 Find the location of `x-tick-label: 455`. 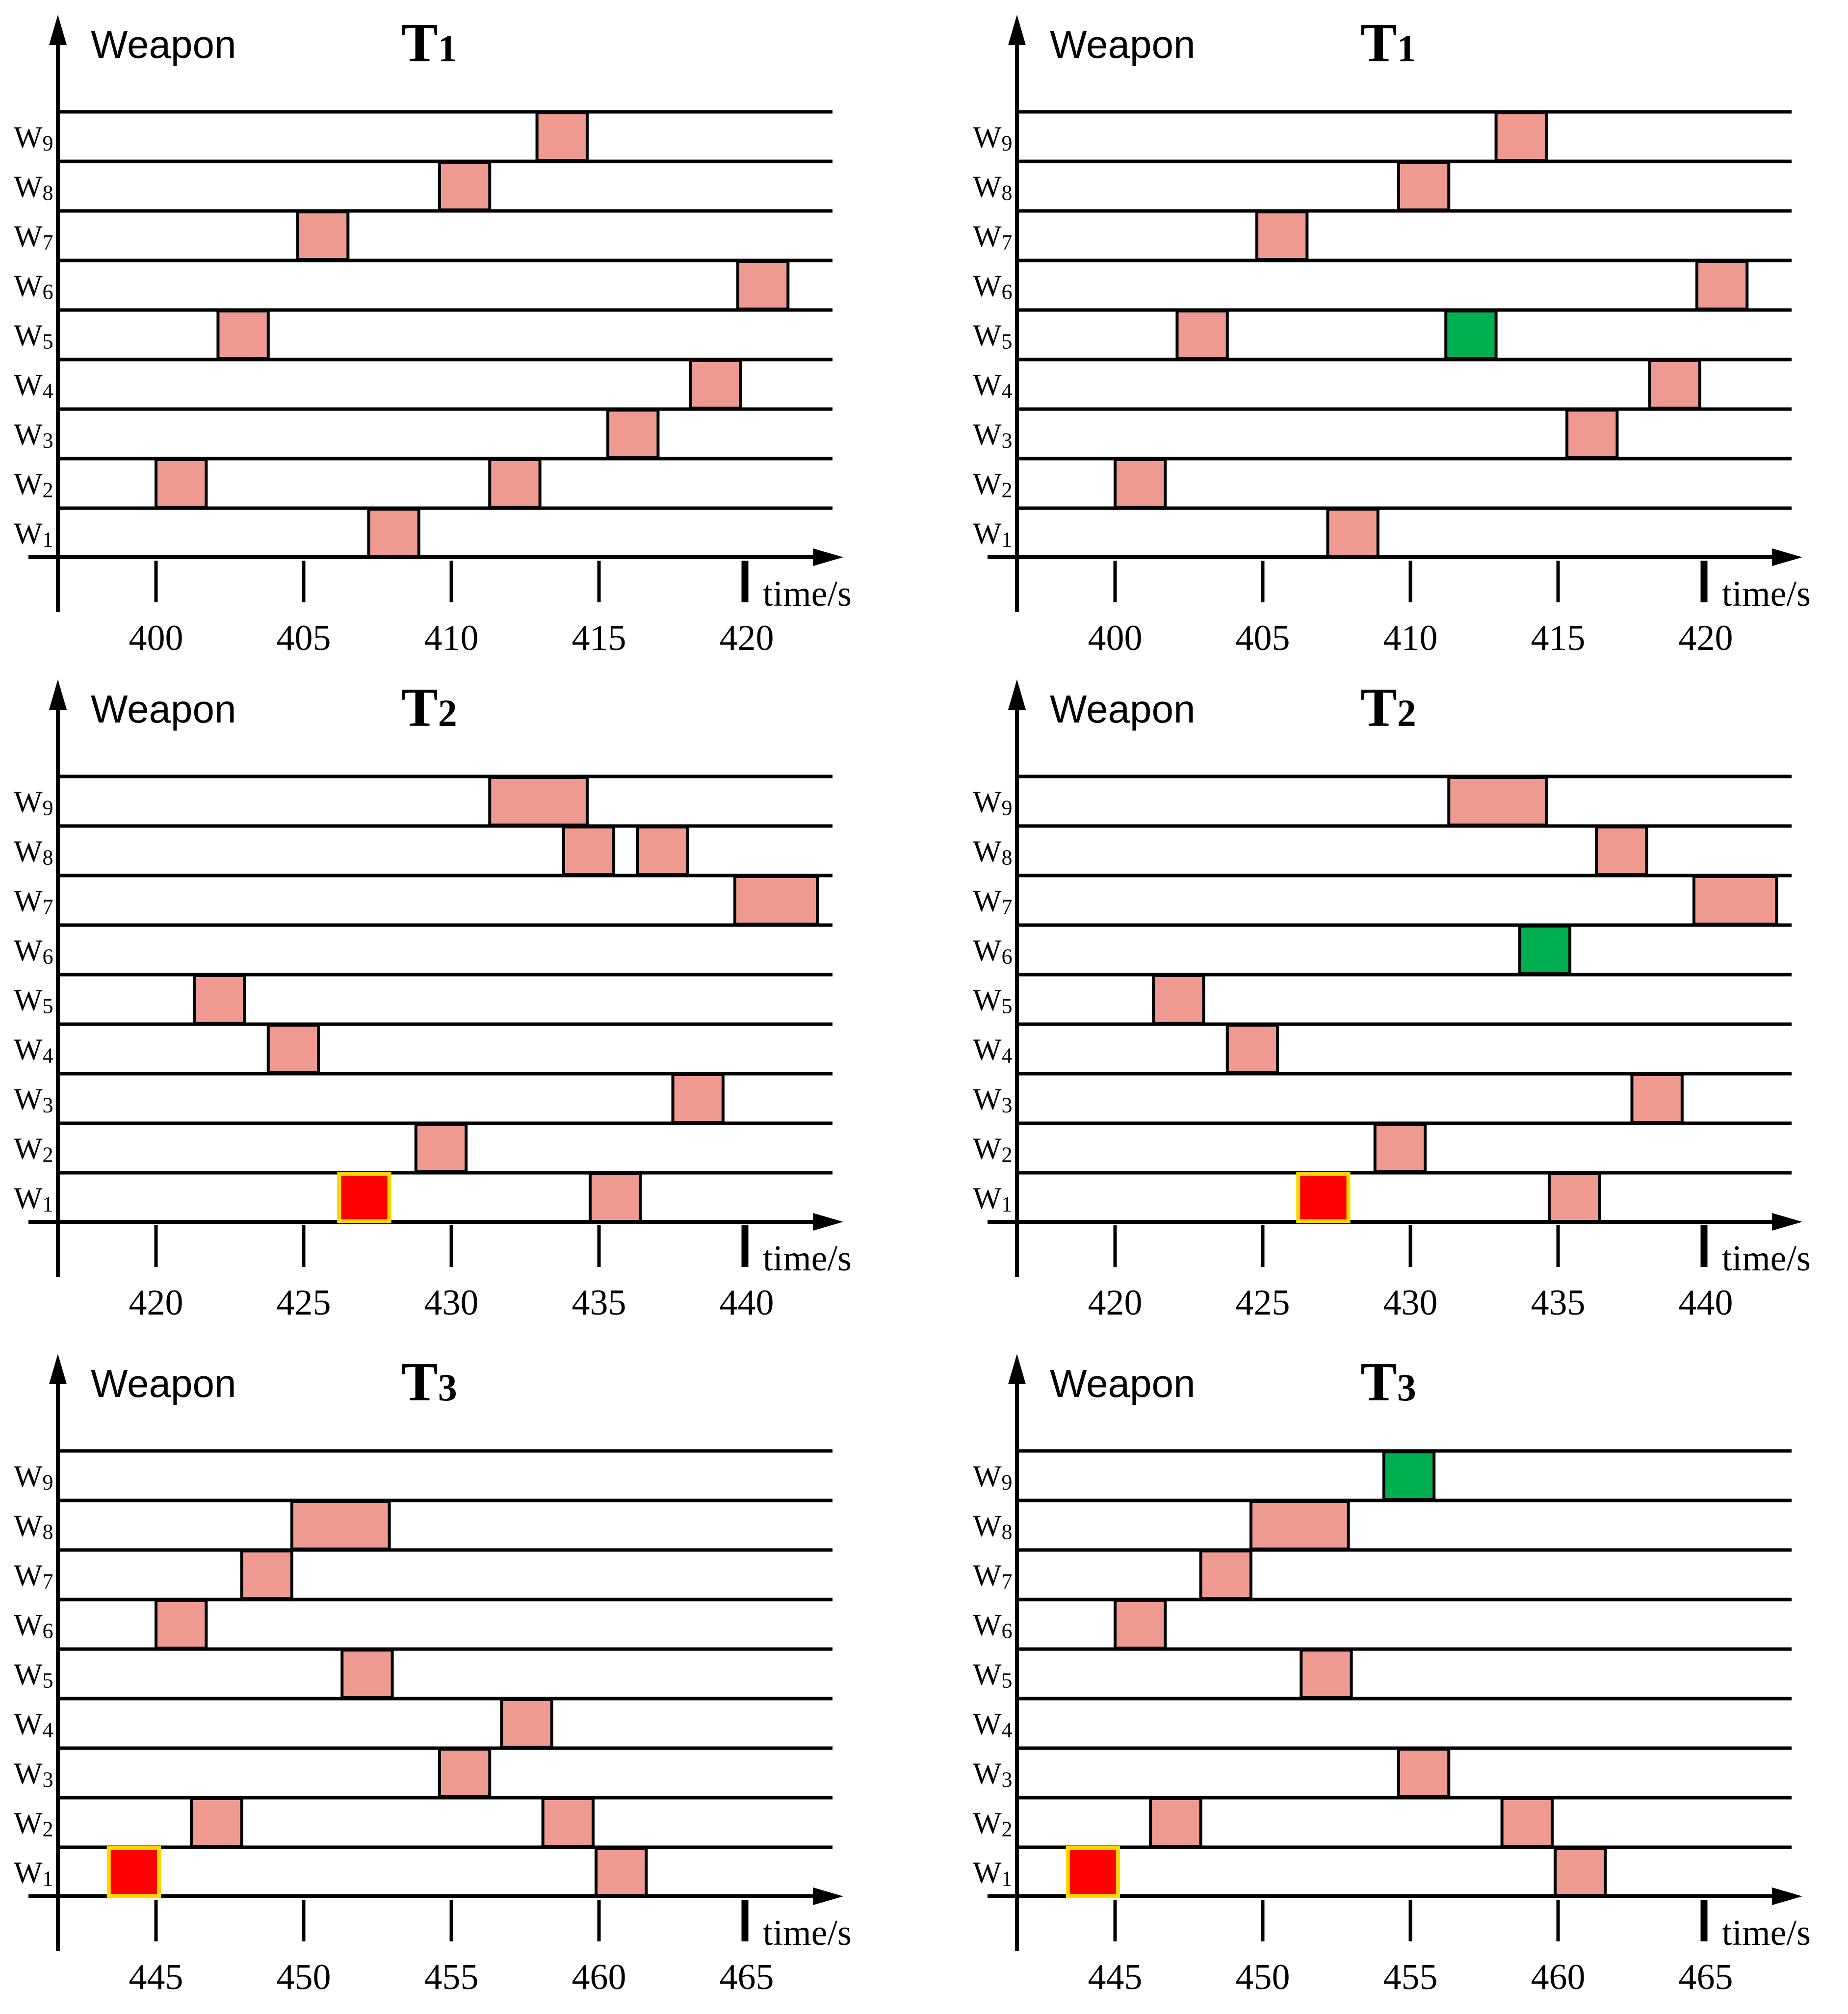

x-tick-label: 455 is located at coordinates (1410, 1977).